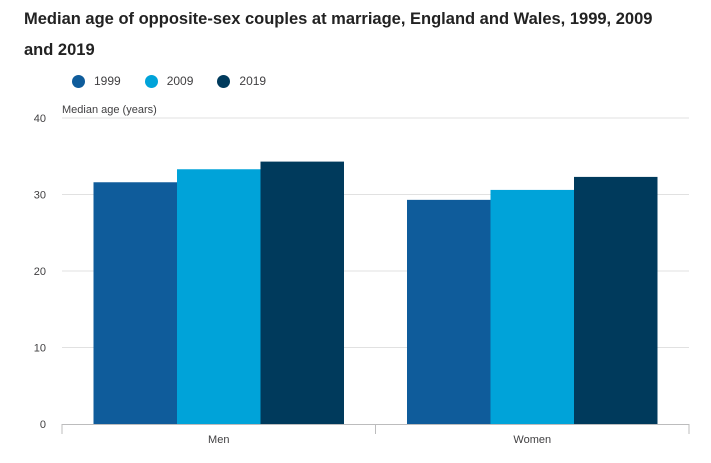  What do you see at coordinates (375, 435) in the screenshot?
I see `x-axis: Men Women` at bounding box center [375, 435].